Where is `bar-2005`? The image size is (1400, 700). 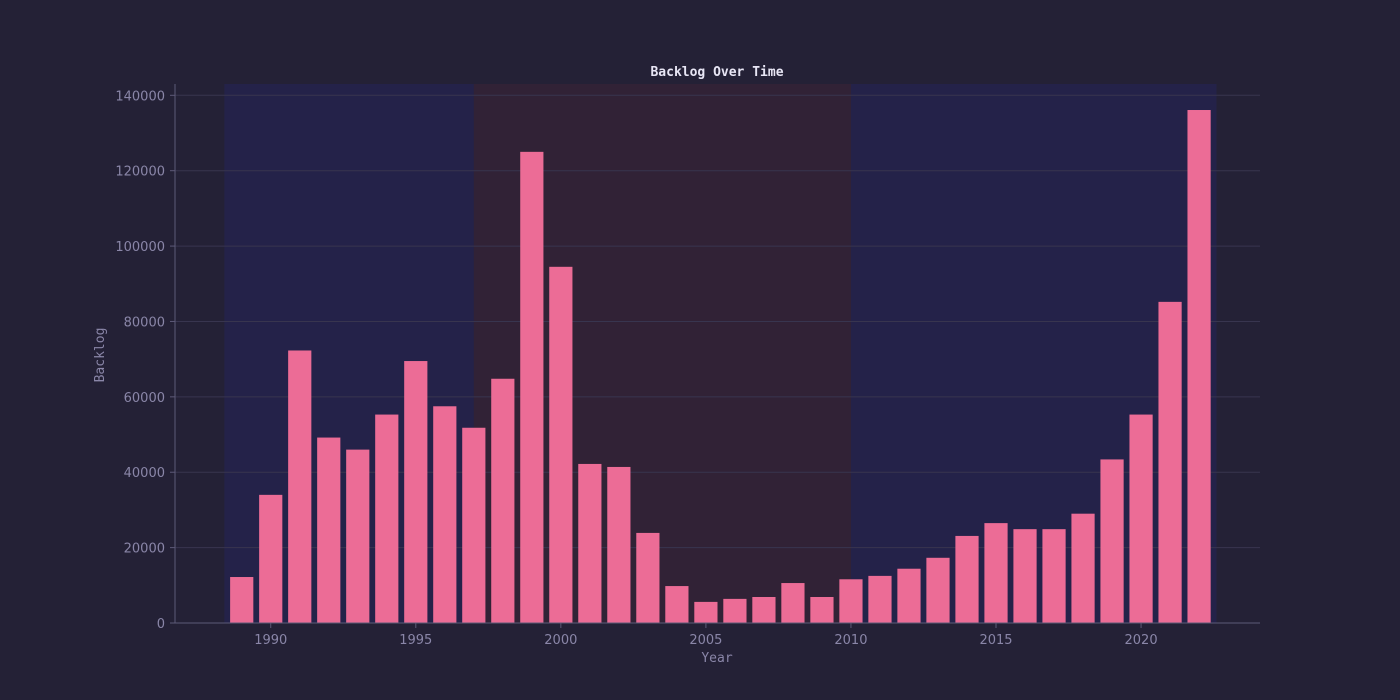
bar-2005 is located at coordinates (706, 612).